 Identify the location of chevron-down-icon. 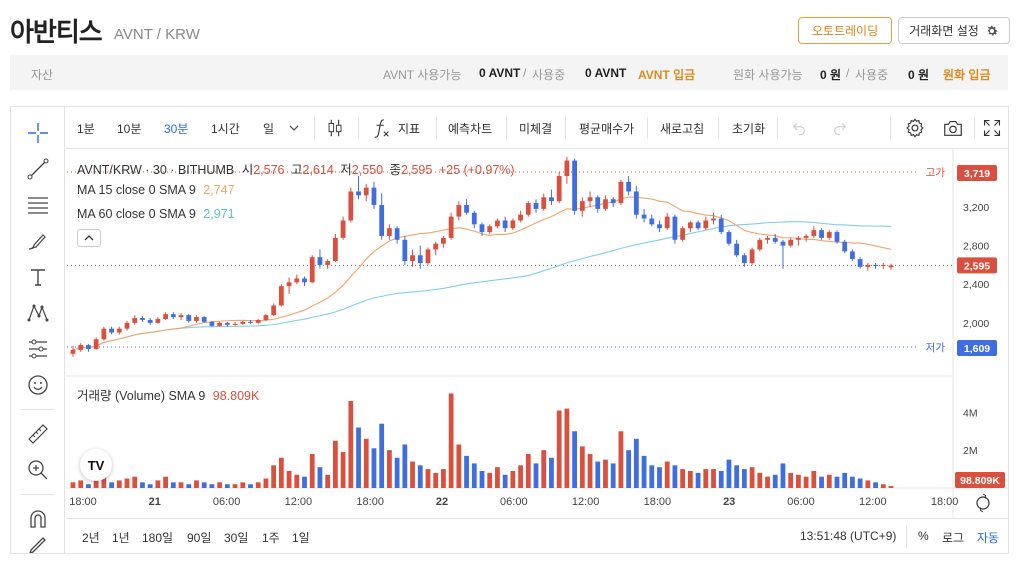
(294, 128).